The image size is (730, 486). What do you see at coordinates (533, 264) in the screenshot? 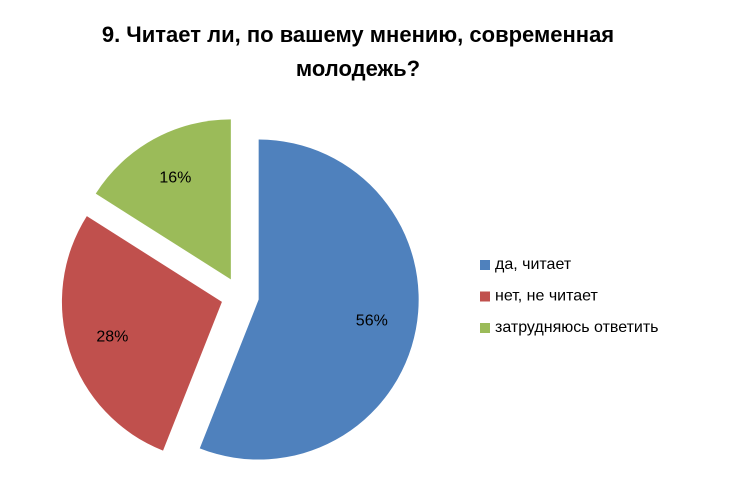
I see `legend-label: да, читает` at bounding box center [533, 264].